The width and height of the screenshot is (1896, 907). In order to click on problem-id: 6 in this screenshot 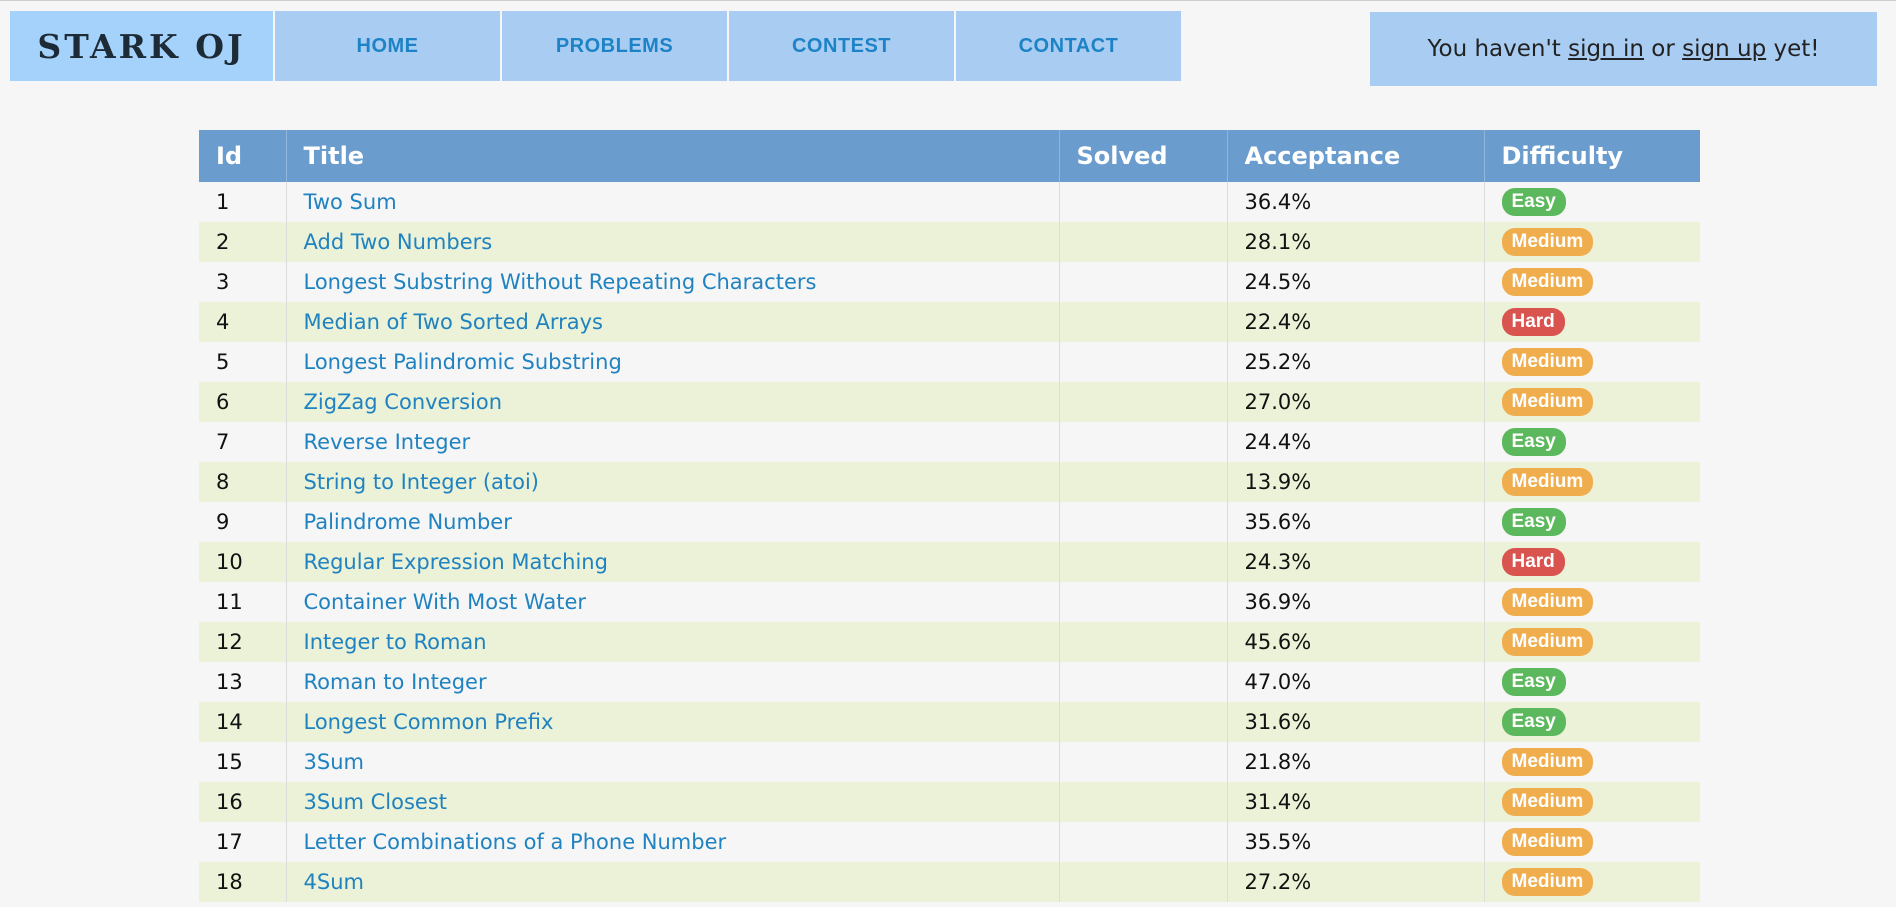, I will do `click(242, 402)`.